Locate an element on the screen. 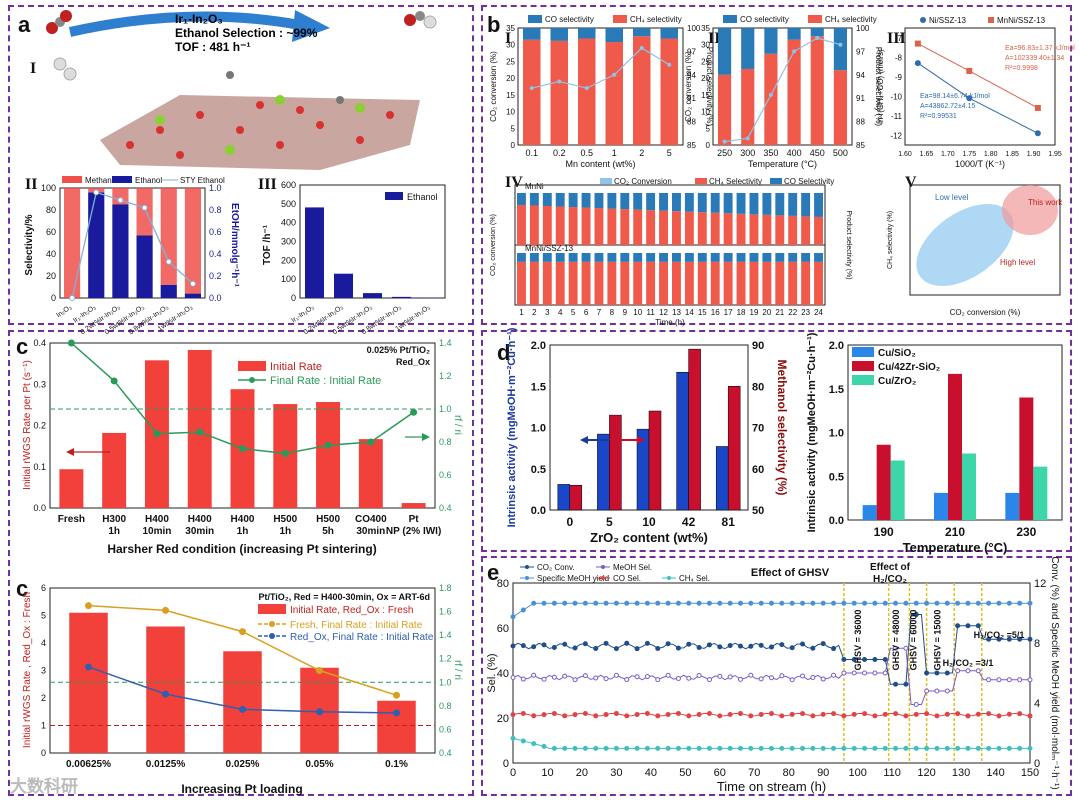 Image resolution: width=1080 pixels, height=801 pixels. e-xtick: 130 is located at coordinates (961, 773).